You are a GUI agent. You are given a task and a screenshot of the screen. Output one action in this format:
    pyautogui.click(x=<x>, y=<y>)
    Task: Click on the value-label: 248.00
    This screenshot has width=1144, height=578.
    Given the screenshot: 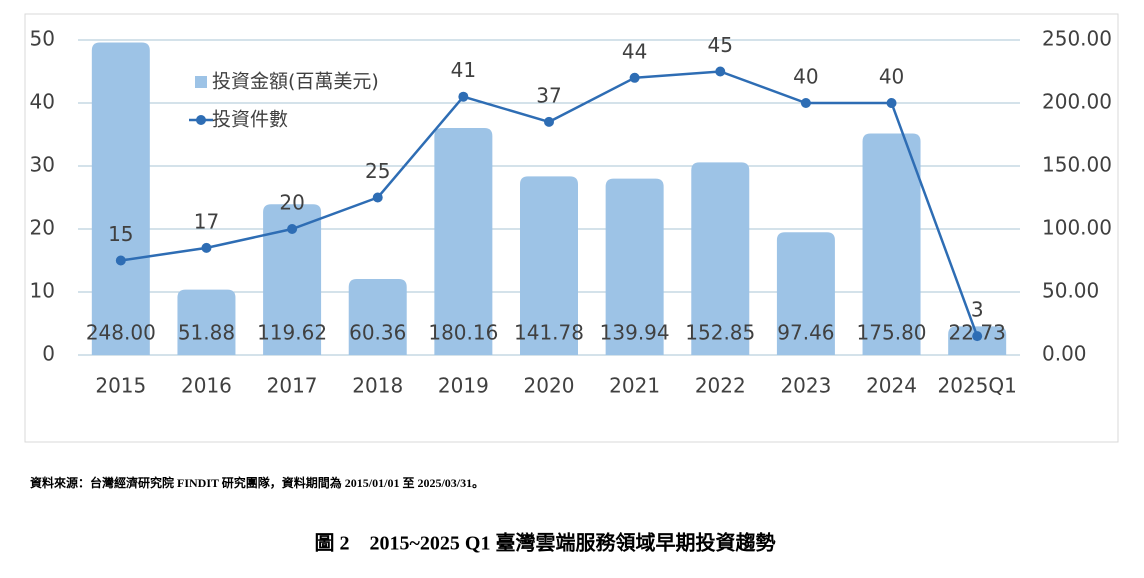 What is the action you would take?
    pyautogui.click(x=121, y=333)
    